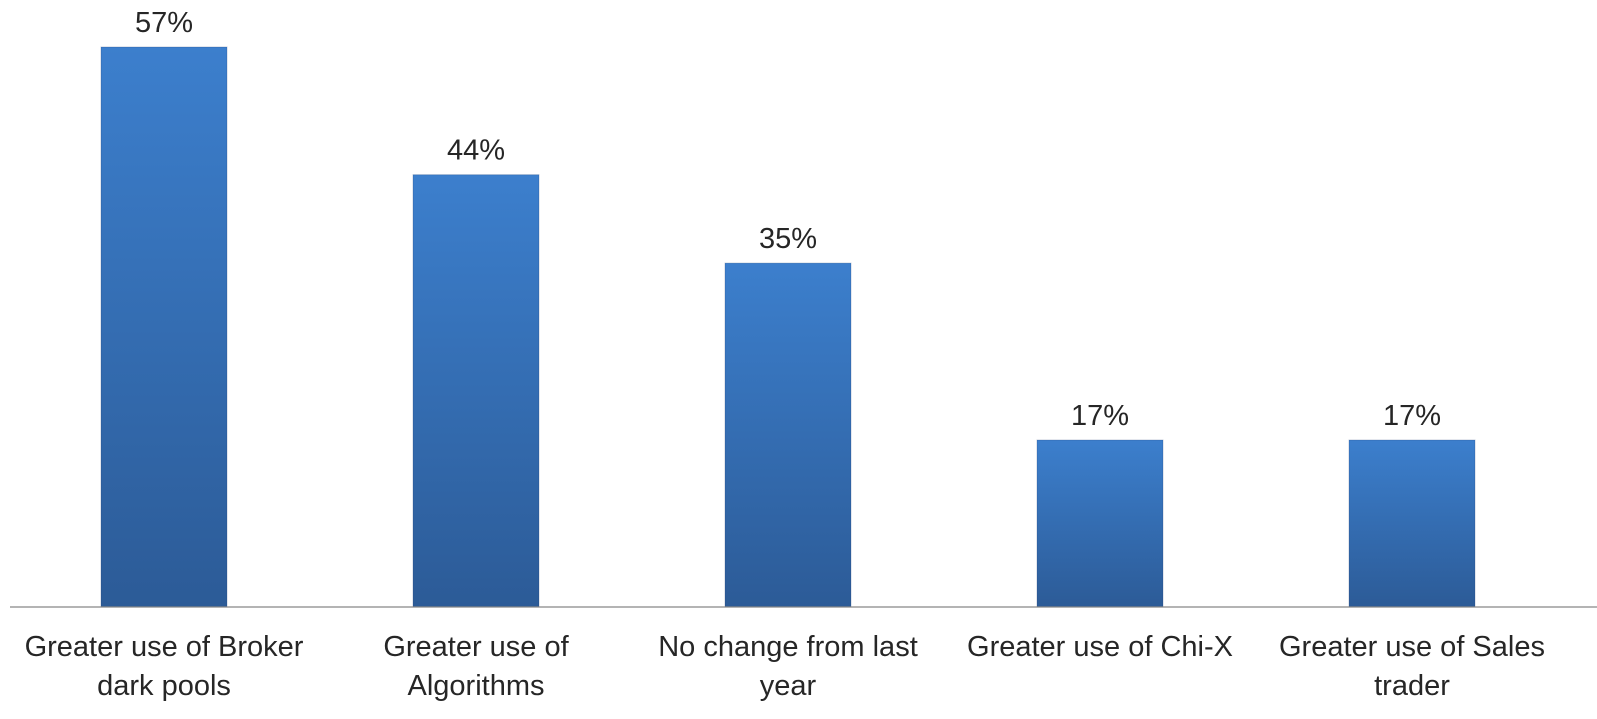 Image resolution: width=1597 pixels, height=719 pixels. What do you see at coordinates (164, 23) in the screenshot?
I see `data-label: 57%` at bounding box center [164, 23].